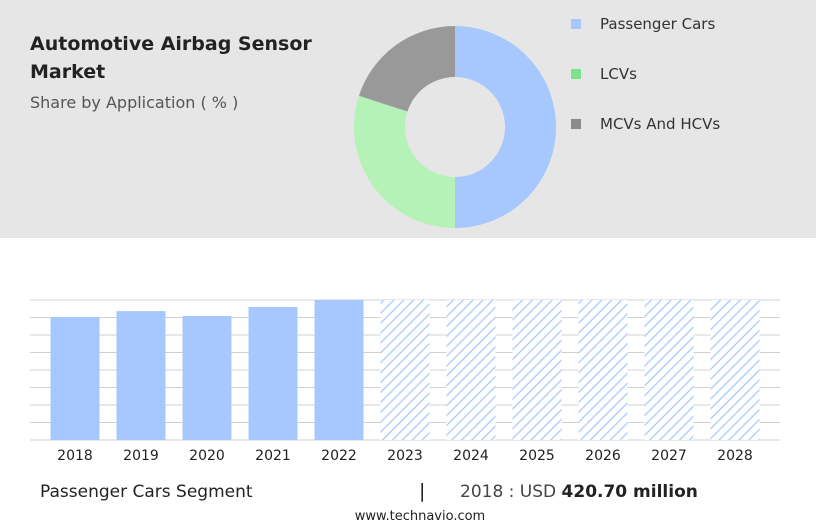 Image resolution: width=816 pixels, height=528 pixels. Describe the element at coordinates (657, 24) in the screenshot. I see `legend-label: Passenger Cars` at that location.